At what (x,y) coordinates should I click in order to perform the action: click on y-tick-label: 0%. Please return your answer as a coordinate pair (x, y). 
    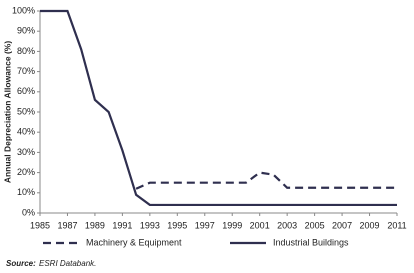
    Looking at the image, I should click on (28, 212).